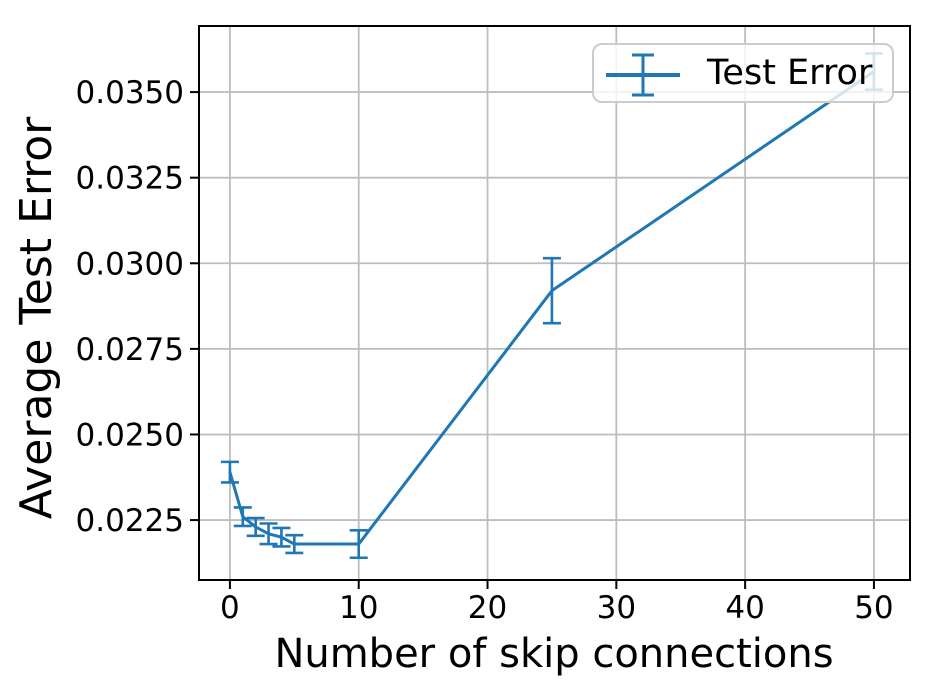 Image resolution: width=934 pixels, height=700 pixels. I want to click on y-tick-label: 0.0225, so click(130, 521).